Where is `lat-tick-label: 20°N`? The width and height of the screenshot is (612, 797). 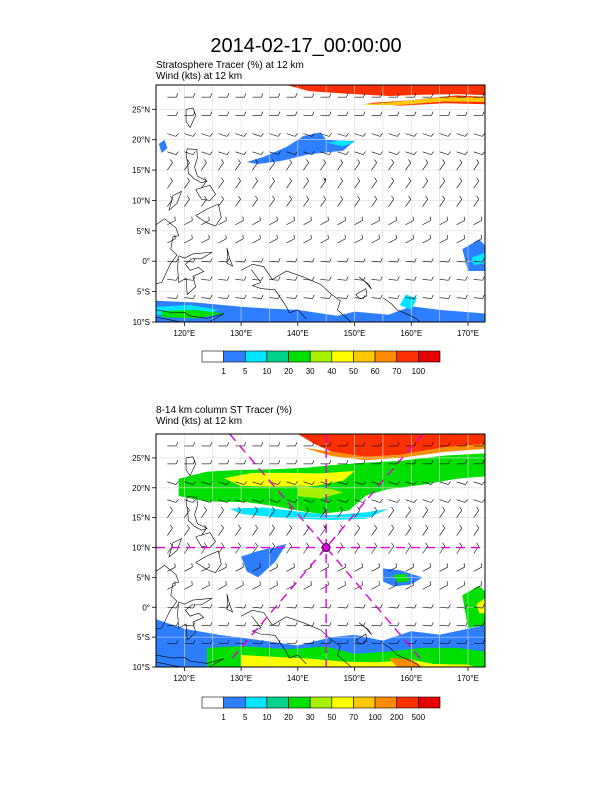
lat-tick-label: 20°N is located at coordinates (141, 140).